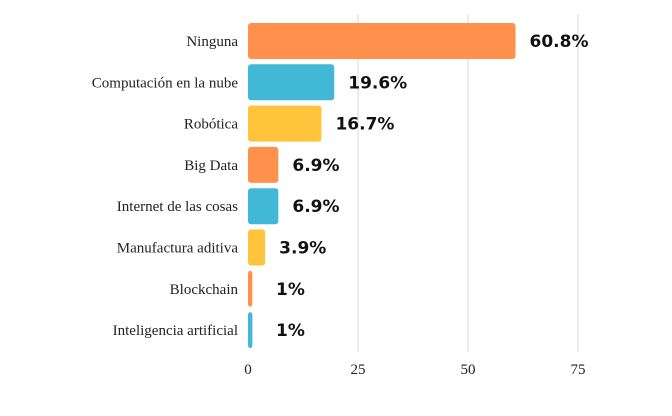 This screenshot has width=672, height=416. I want to click on x-tick-label: 75, so click(578, 370).